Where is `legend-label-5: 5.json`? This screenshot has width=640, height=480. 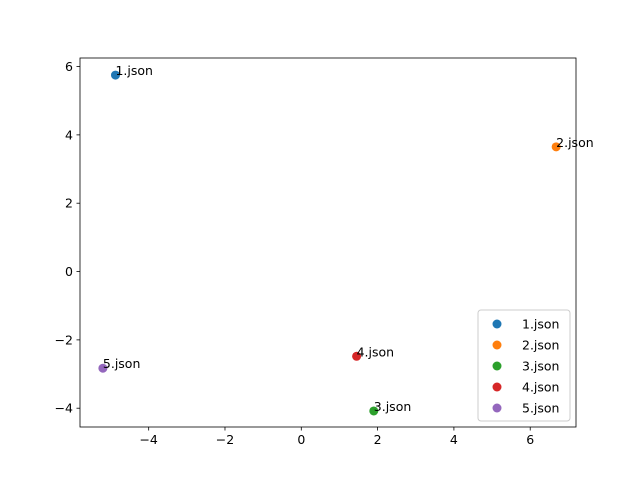
legend-label-5: 5.json is located at coordinates (540, 408).